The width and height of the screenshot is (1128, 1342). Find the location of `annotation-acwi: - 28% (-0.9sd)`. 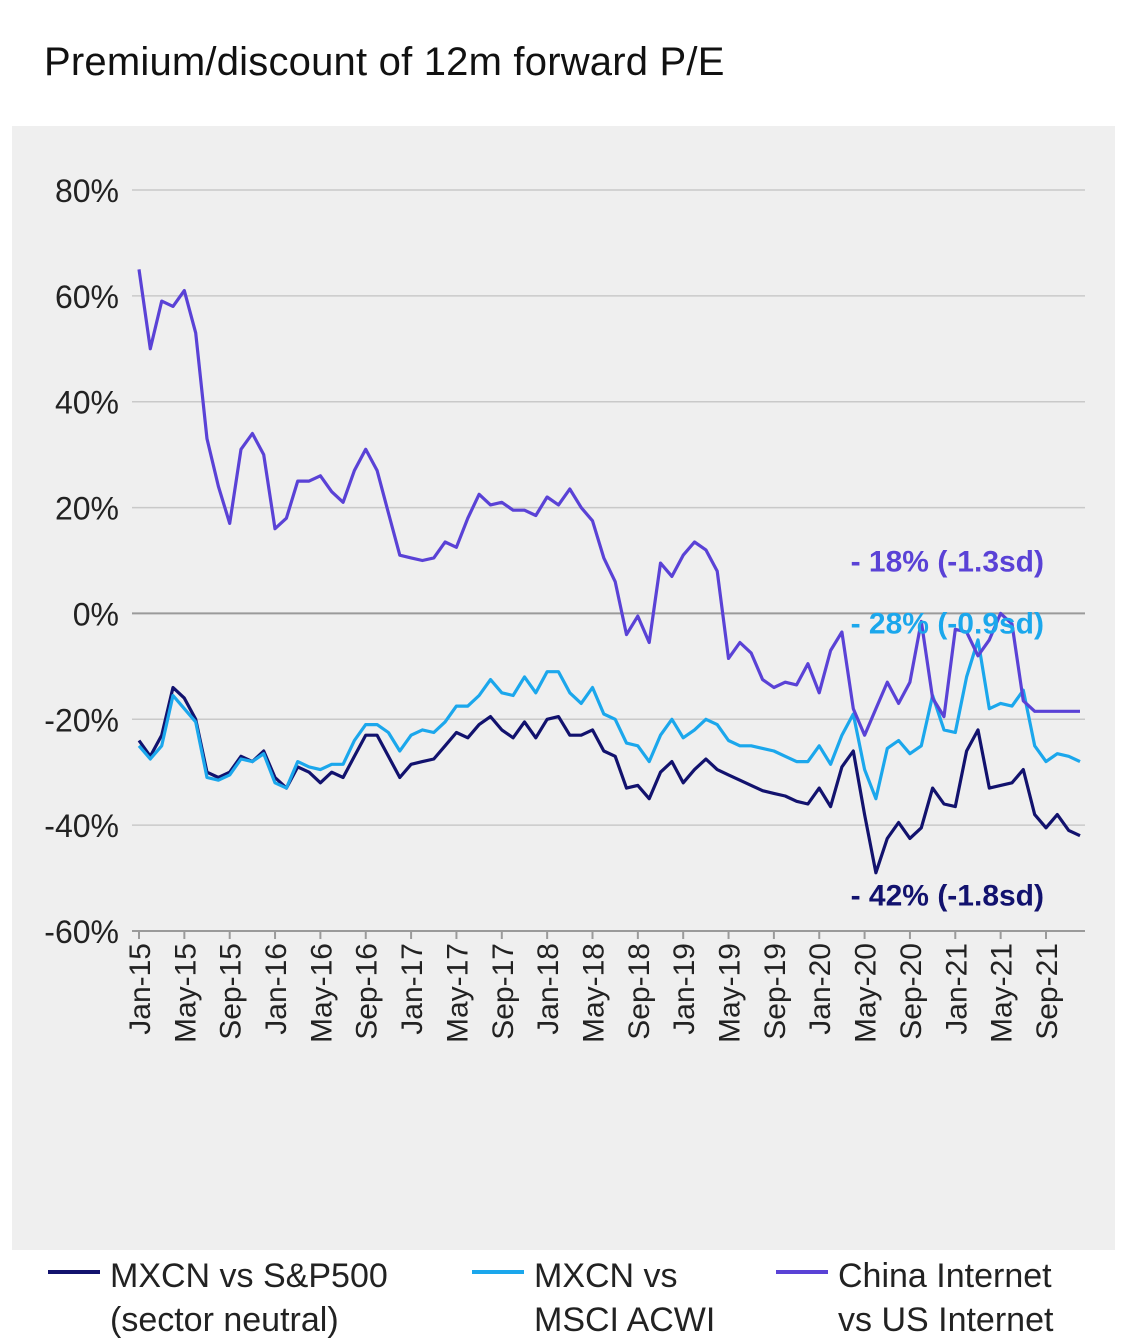

annotation-acwi: - 28% (-0.9sd) is located at coordinates (947, 624).